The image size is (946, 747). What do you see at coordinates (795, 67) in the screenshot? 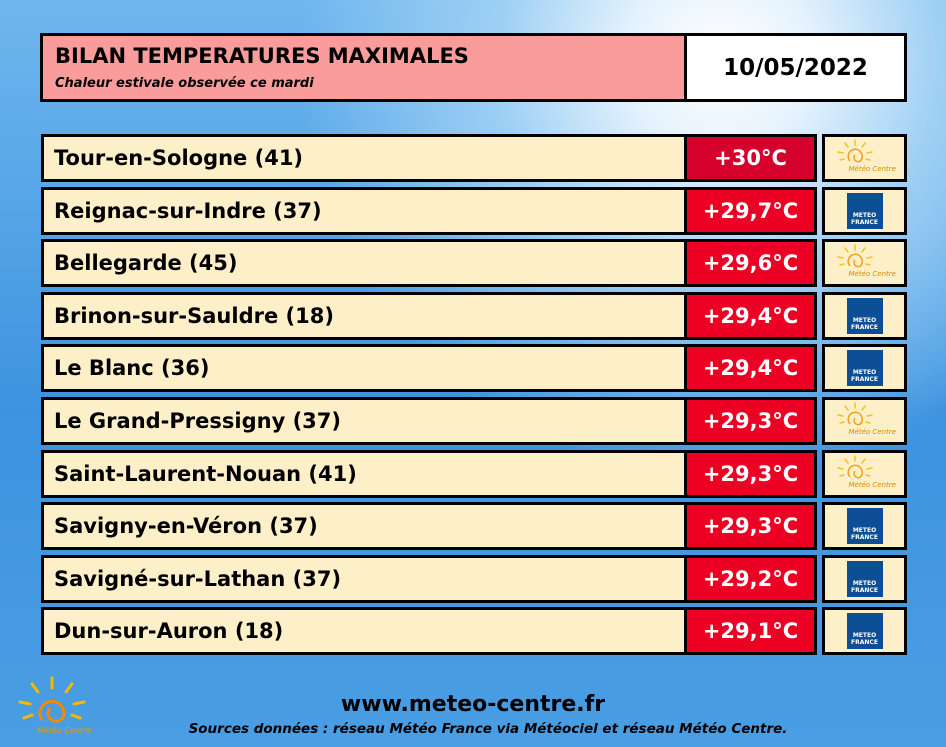
I see `date: 10/05/2022` at bounding box center [795, 67].